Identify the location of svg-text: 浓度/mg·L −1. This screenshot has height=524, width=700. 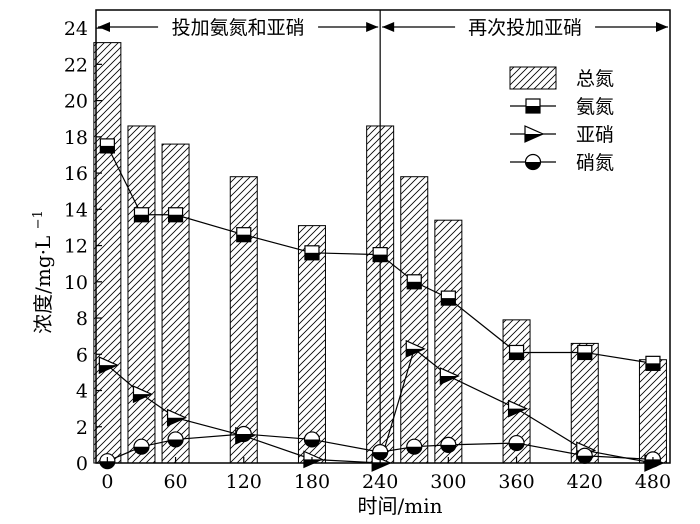
(43, 272).